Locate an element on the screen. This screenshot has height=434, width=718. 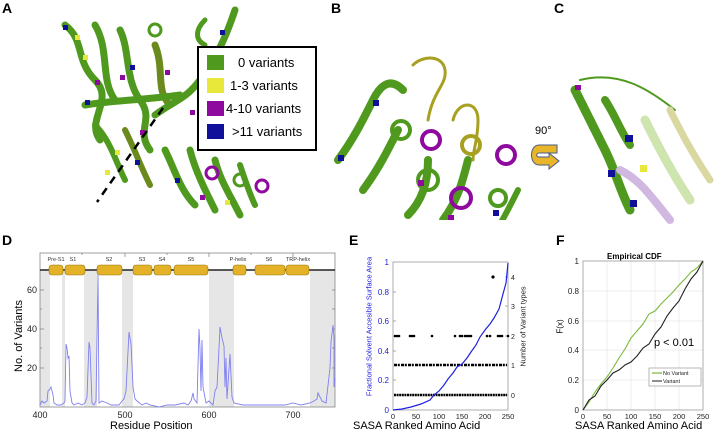
rotation-arrow-icon is located at coordinates (545, 157).